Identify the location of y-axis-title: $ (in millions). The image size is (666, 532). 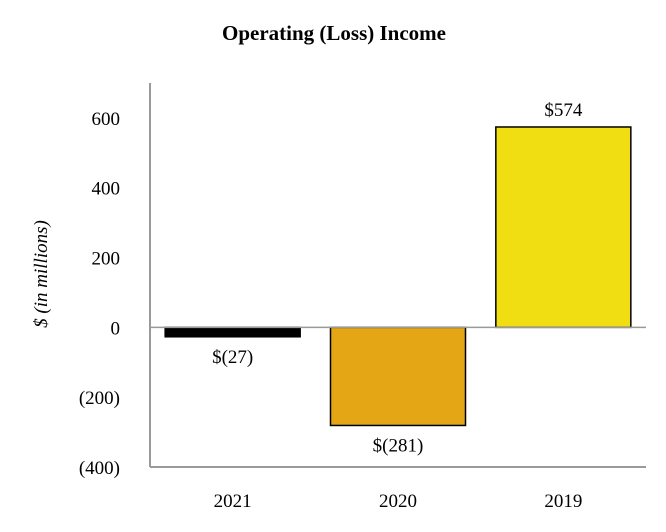
(41, 274).